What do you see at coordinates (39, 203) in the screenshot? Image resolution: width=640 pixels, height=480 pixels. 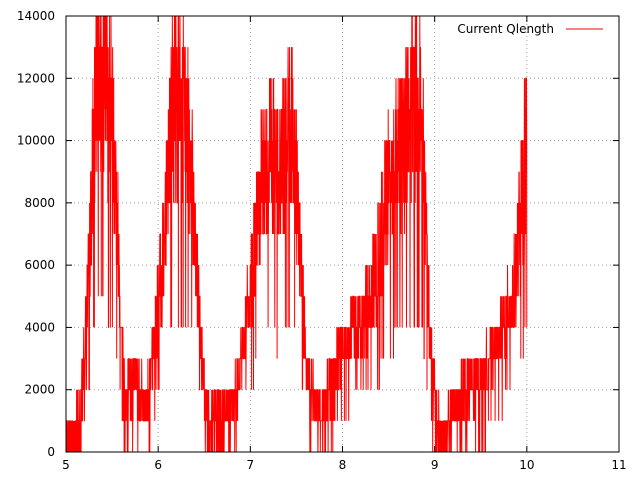 I see `y-tick-label: 8000` at bounding box center [39, 203].